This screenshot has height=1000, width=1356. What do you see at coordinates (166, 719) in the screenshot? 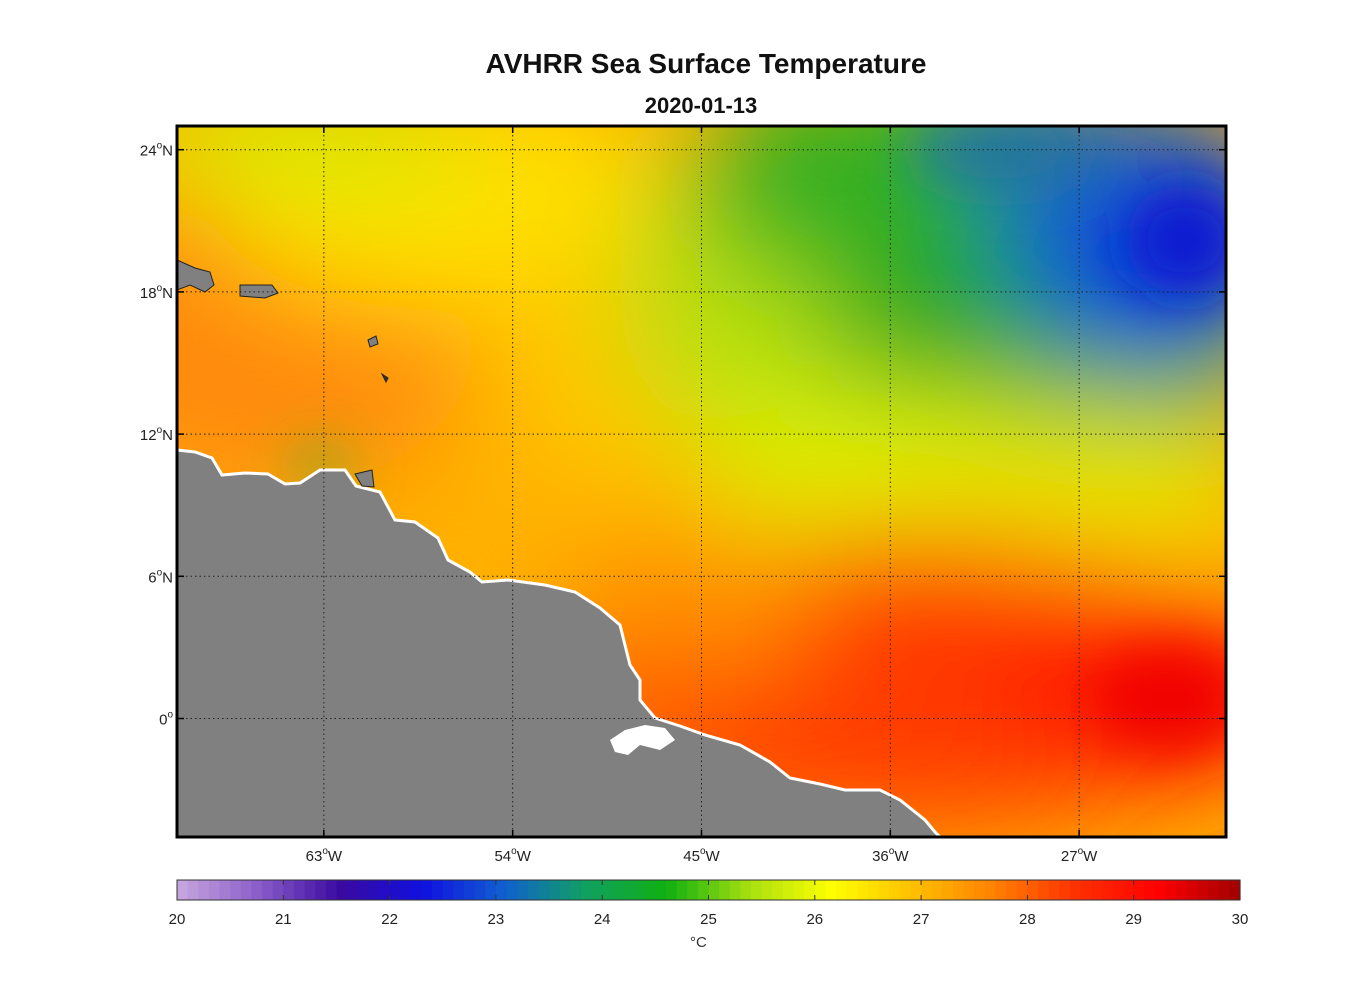
I see `lat-tick-label-4: 0o` at bounding box center [166, 719].